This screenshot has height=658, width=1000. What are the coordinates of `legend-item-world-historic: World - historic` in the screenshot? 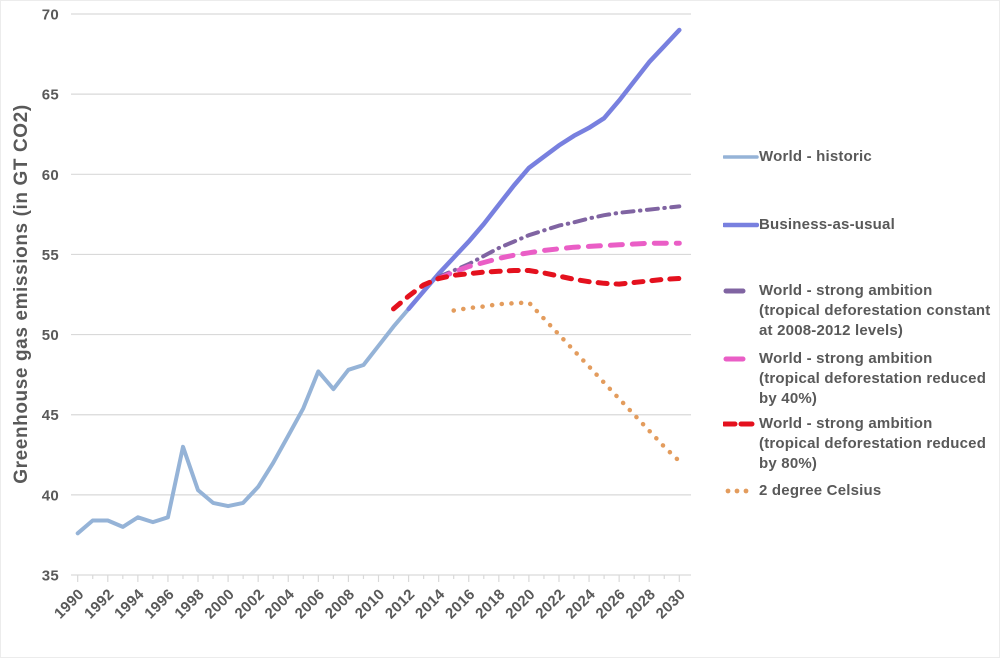 It's located at (797, 157).